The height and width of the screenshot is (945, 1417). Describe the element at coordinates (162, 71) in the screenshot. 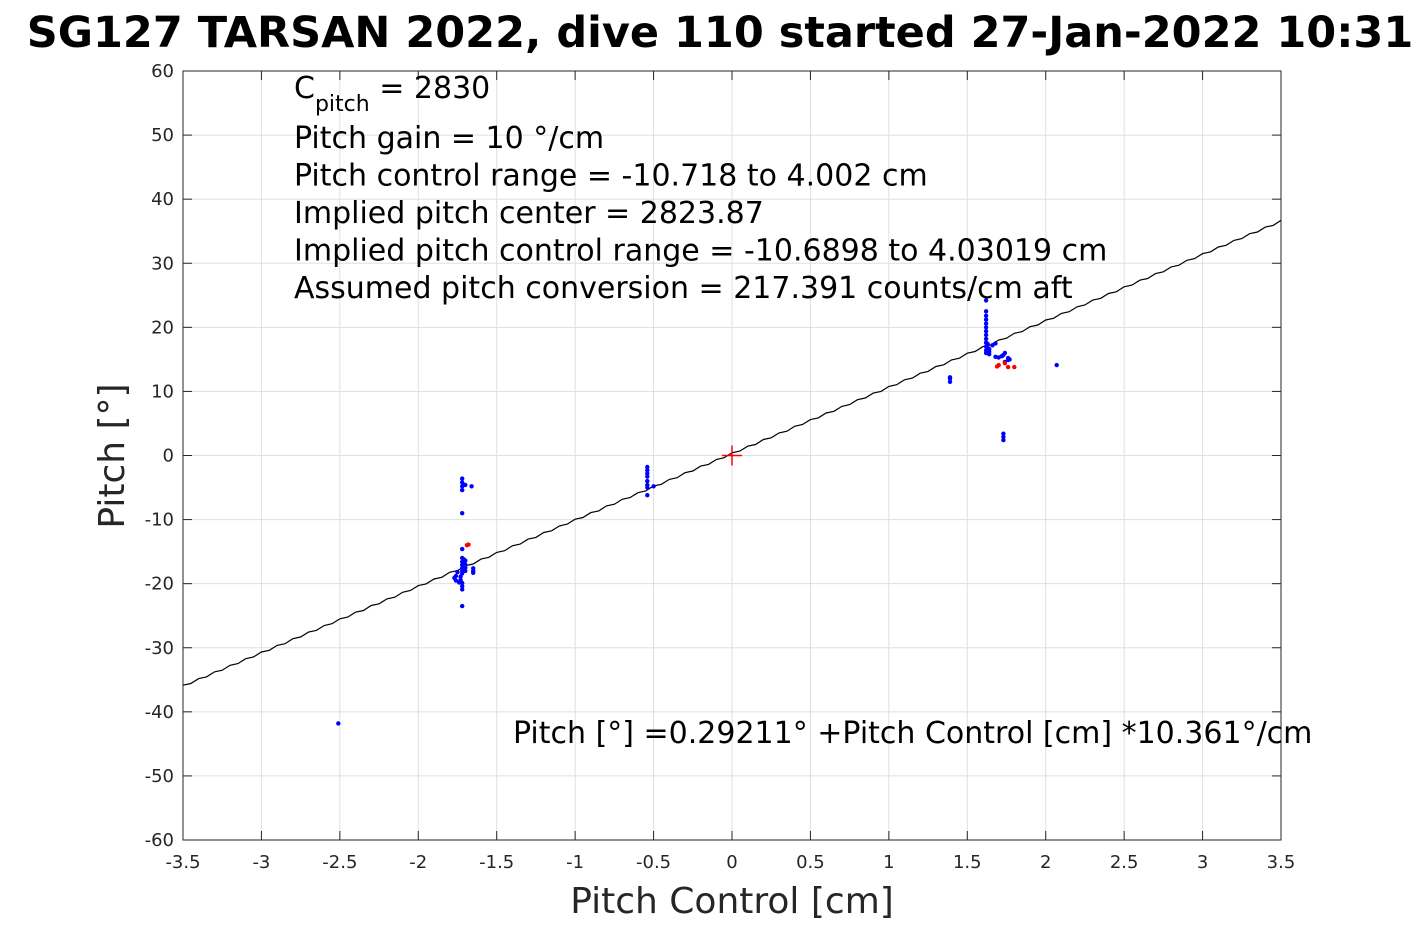

I see `y-tick-label: 60` at that location.